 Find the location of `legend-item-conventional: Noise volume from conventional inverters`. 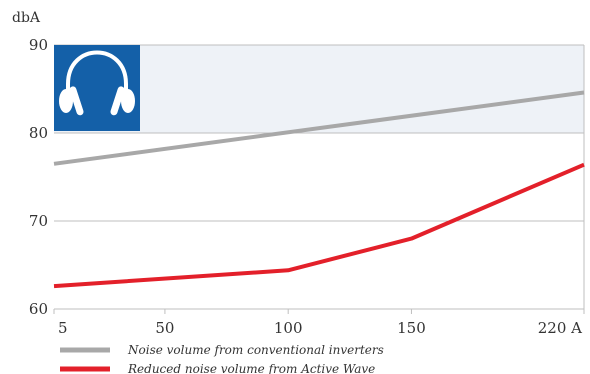

legend-item-conventional: Noise volume from conventional inverters is located at coordinates (222, 350).